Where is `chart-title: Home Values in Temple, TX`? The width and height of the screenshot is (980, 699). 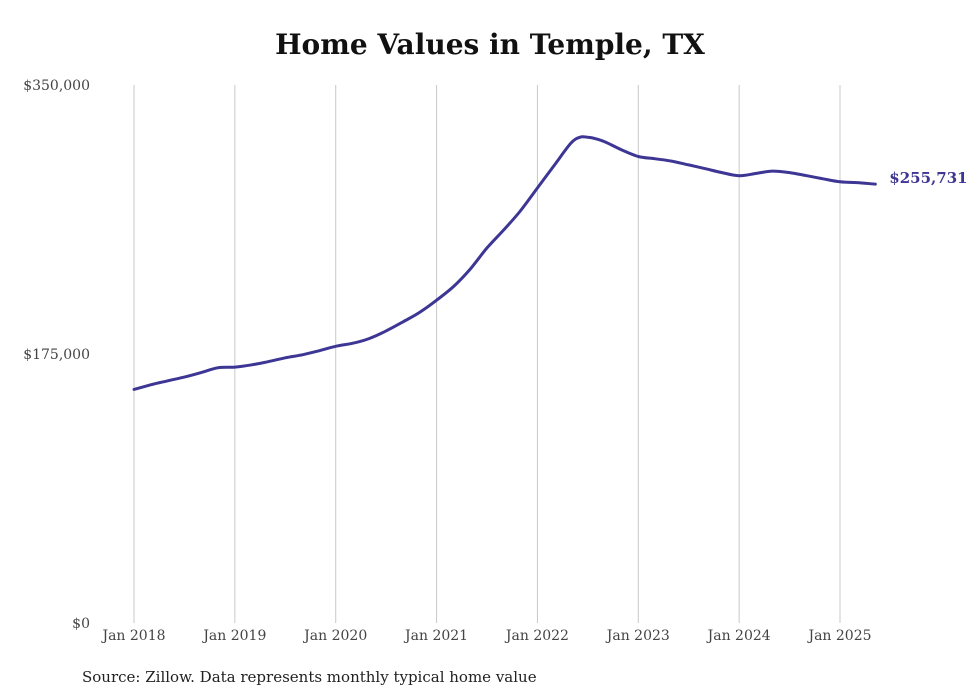 chart-title: Home Values in Temple, TX is located at coordinates (490, 44).